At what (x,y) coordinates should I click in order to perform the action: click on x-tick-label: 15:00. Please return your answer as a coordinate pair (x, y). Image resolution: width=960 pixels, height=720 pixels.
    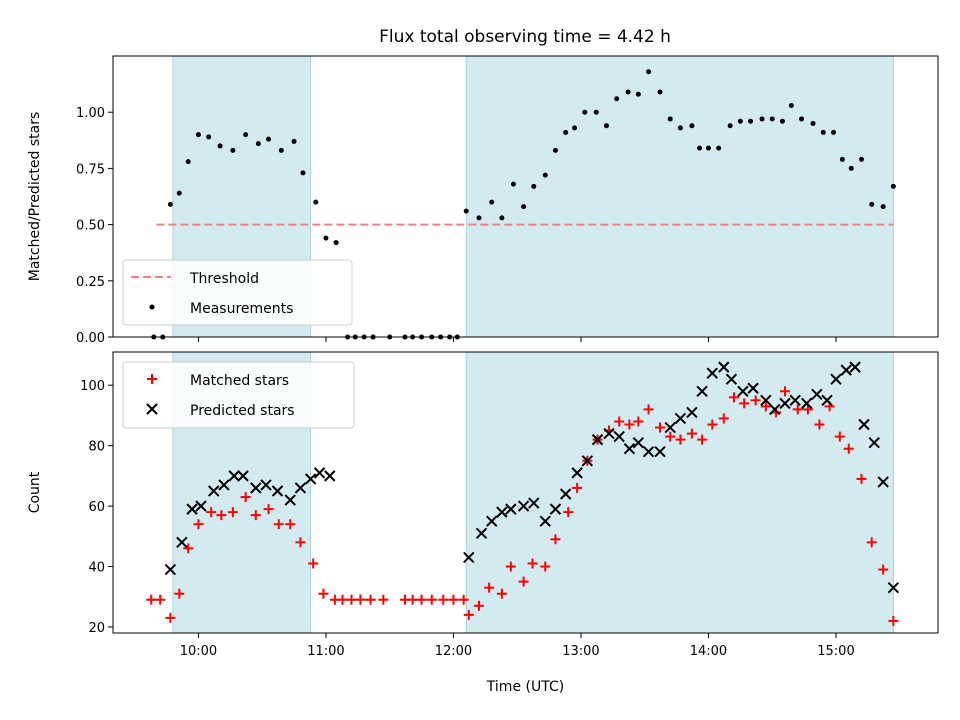
    Looking at the image, I should click on (835, 651).